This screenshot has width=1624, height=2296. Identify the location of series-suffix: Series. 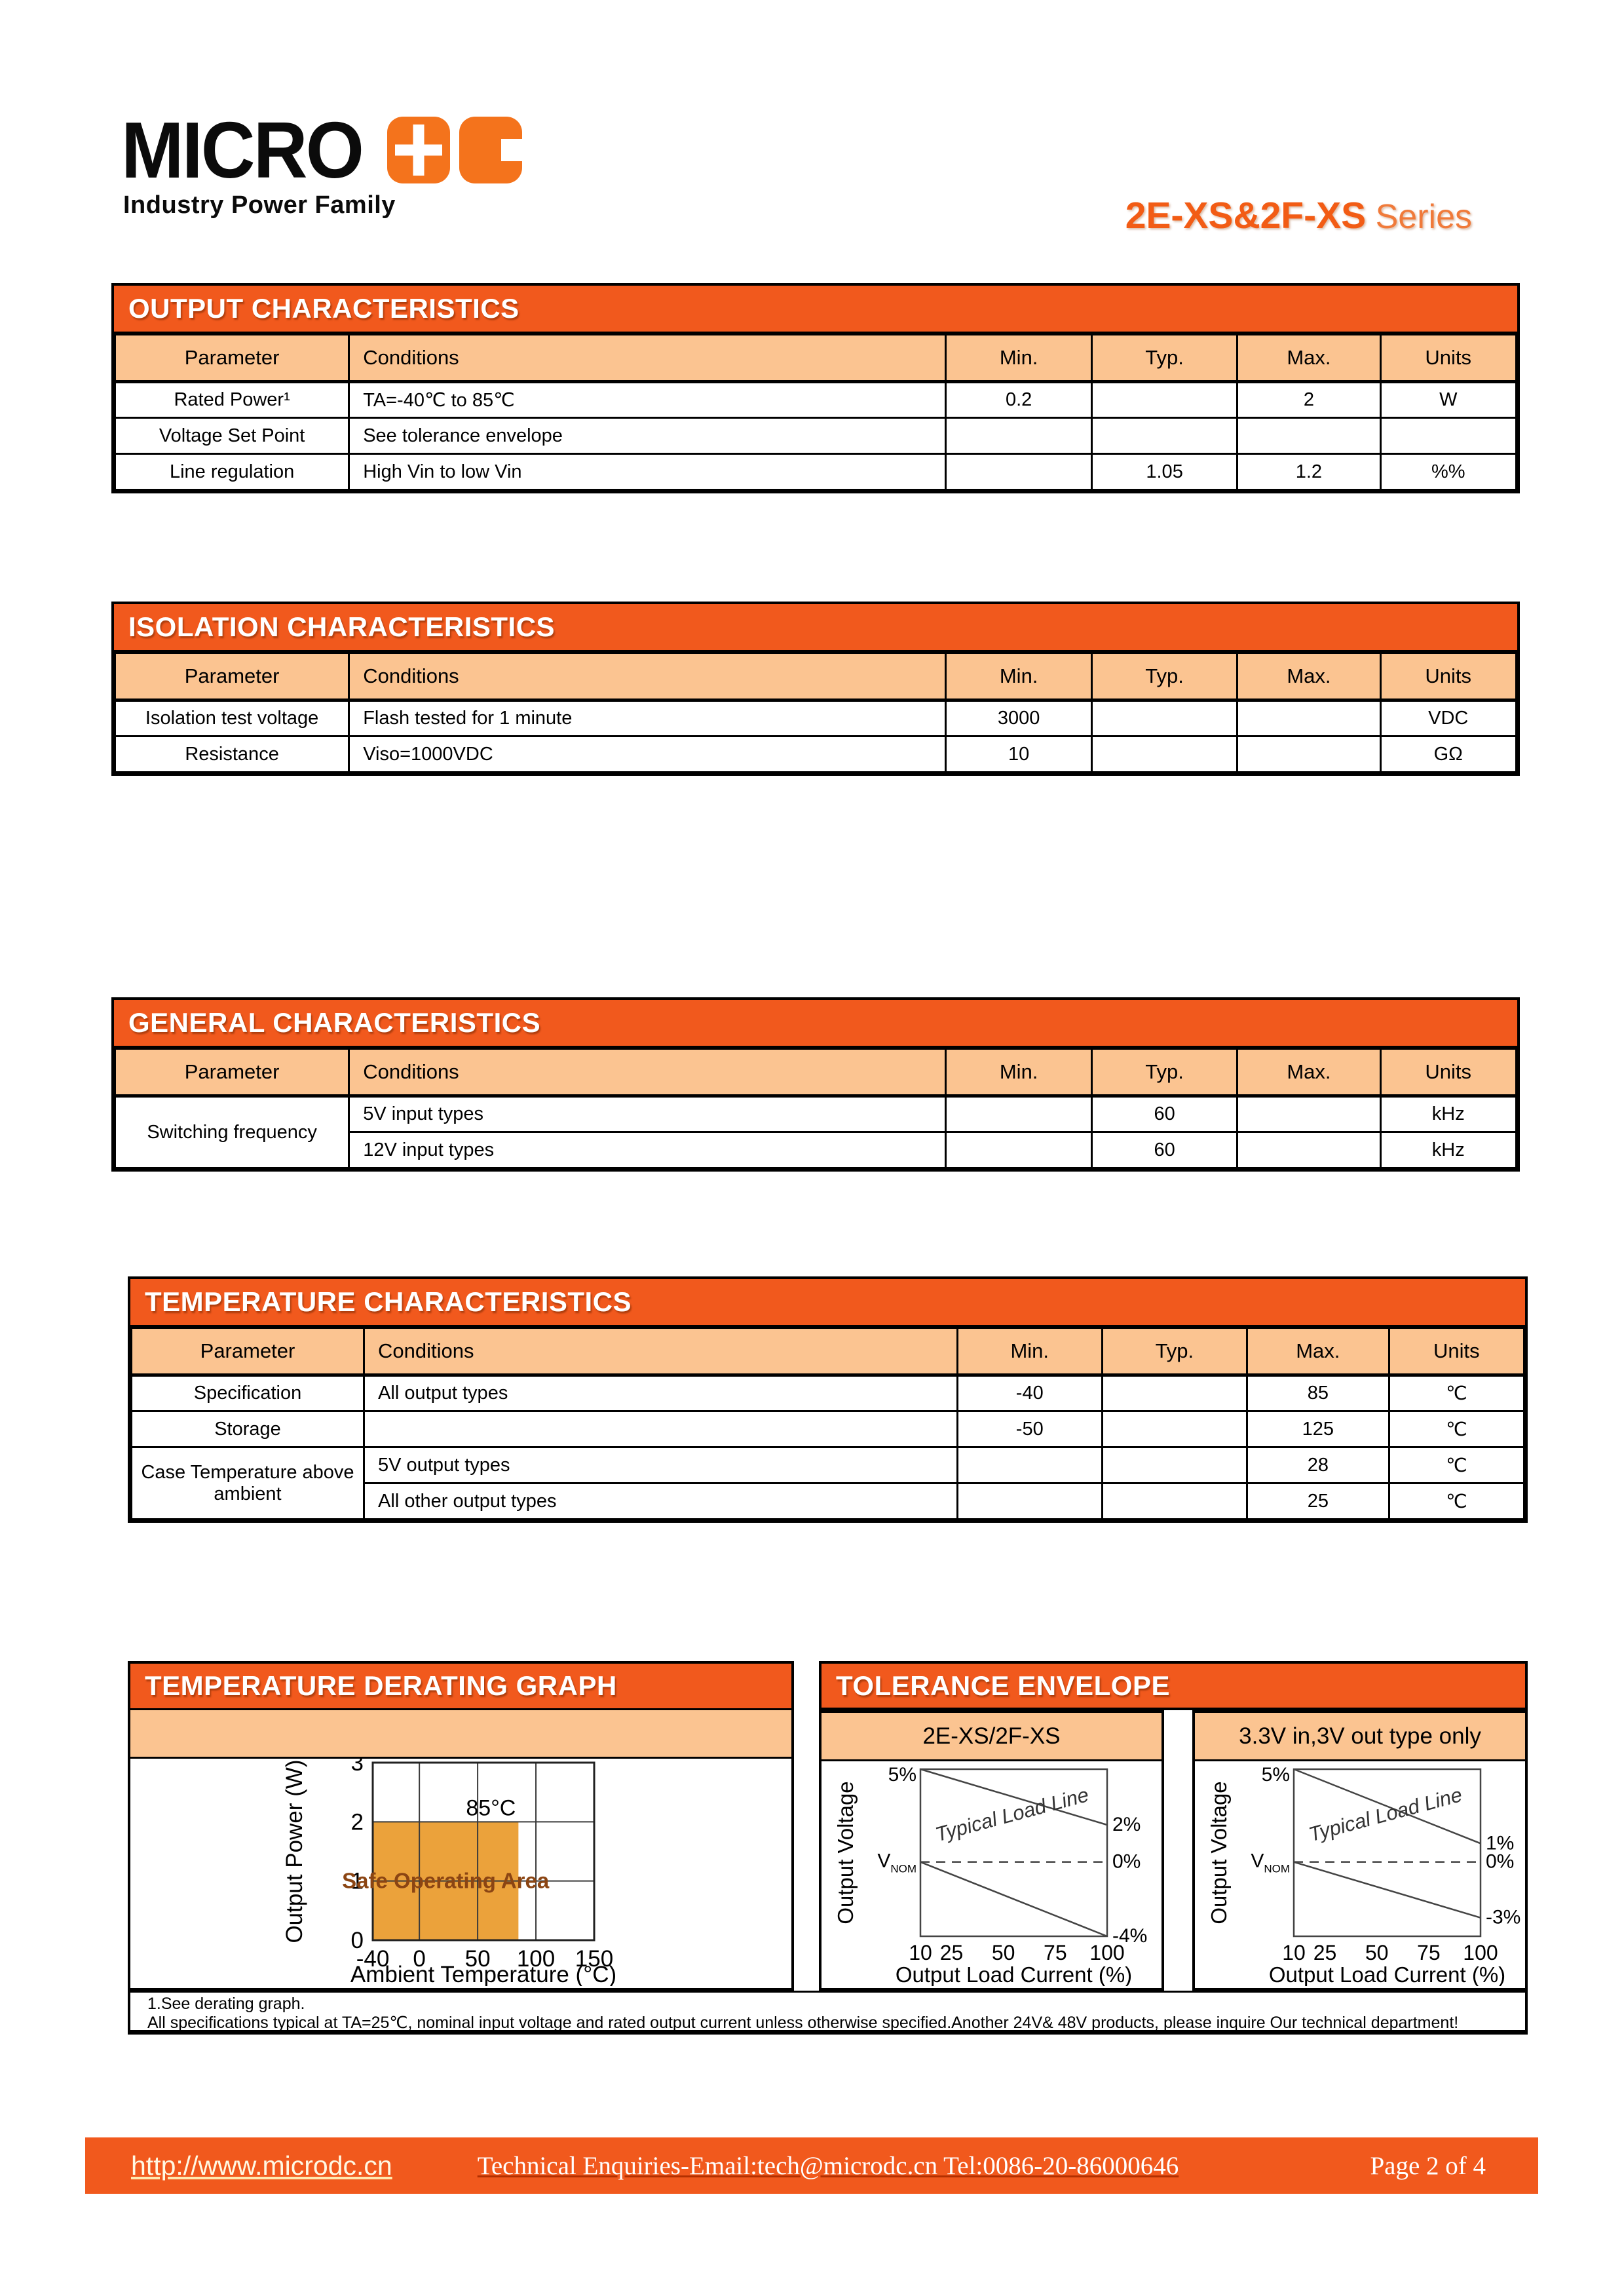
(1419, 217).